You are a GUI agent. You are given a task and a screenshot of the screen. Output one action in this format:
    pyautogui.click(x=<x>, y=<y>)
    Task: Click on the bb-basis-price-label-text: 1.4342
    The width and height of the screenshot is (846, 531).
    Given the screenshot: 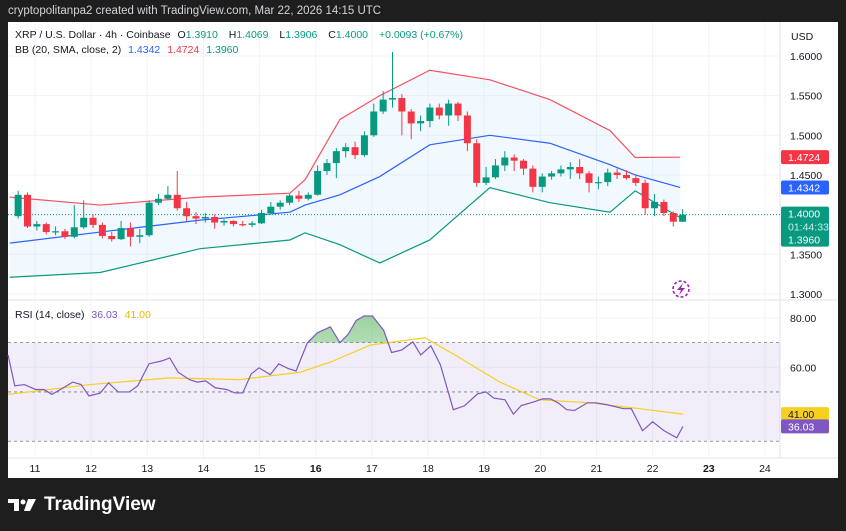 What is the action you would take?
    pyautogui.click(x=804, y=188)
    